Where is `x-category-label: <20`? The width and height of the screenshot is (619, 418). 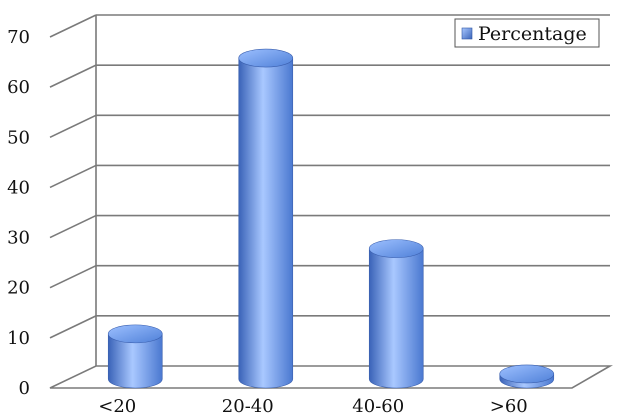
x-category-label: <20 is located at coordinates (117, 406).